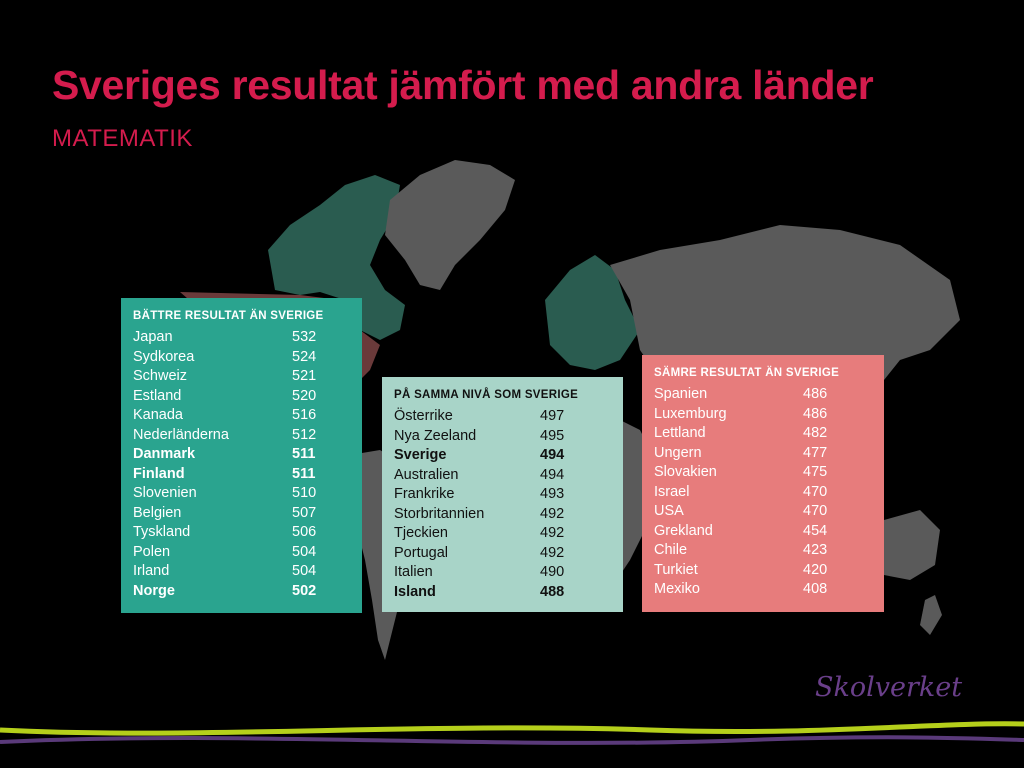 Image resolution: width=1024 pixels, height=768 pixels. What do you see at coordinates (304, 590) in the screenshot?
I see `country-score: 502` at bounding box center [304, 590].